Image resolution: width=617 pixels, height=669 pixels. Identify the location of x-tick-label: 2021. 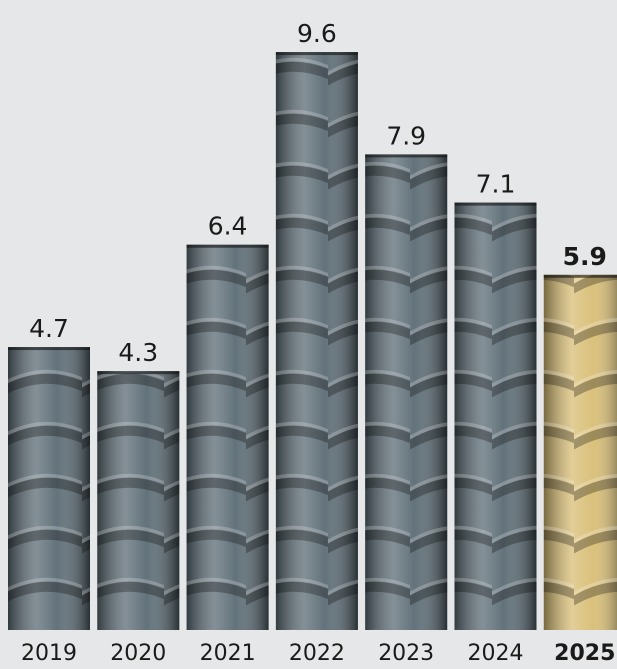
(228, 653).